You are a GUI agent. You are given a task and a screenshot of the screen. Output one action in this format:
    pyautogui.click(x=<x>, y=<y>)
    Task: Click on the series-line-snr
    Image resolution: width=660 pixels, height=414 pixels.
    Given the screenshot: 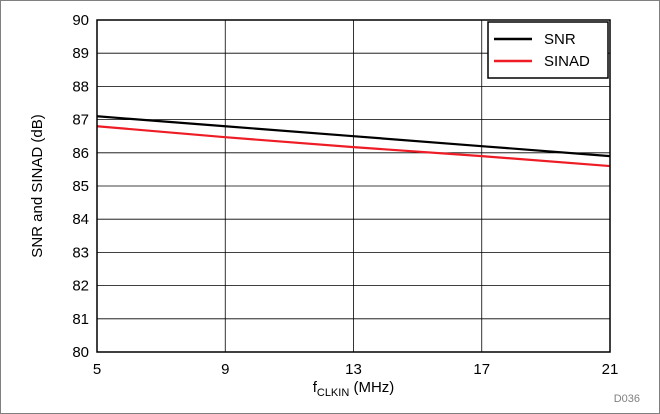 What is the action you would take?
    pyautogui.click(x=353, y=136)
    